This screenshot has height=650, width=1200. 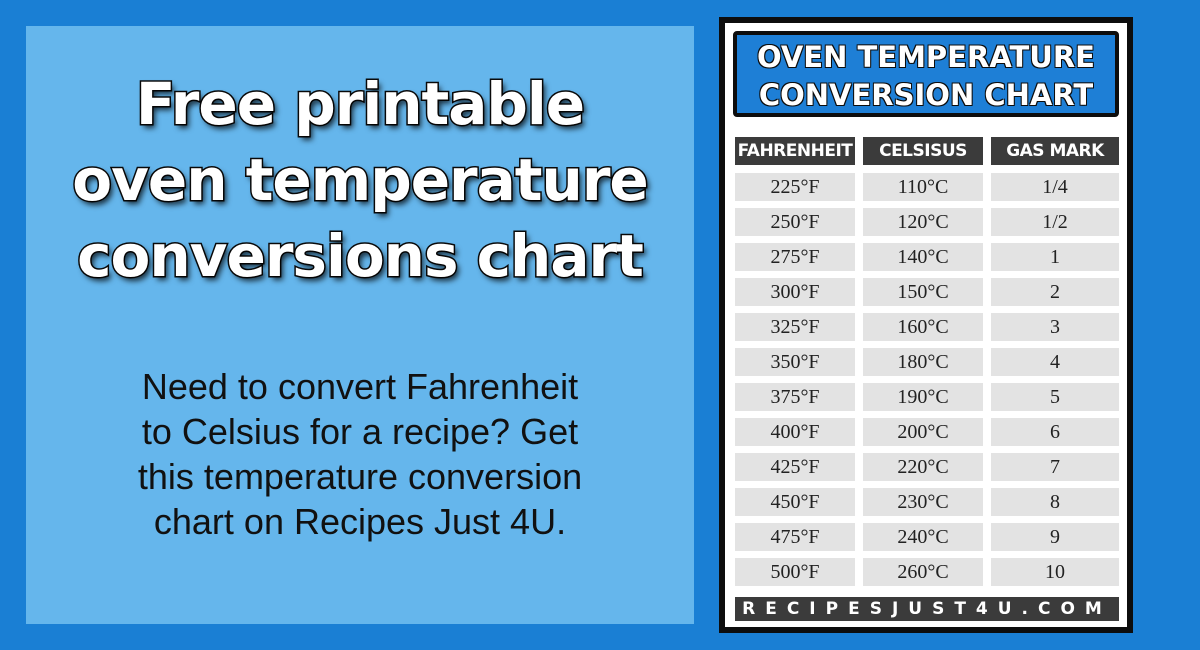 I want to click on cell-celsius: 230°C, so click(x=923, y=502).